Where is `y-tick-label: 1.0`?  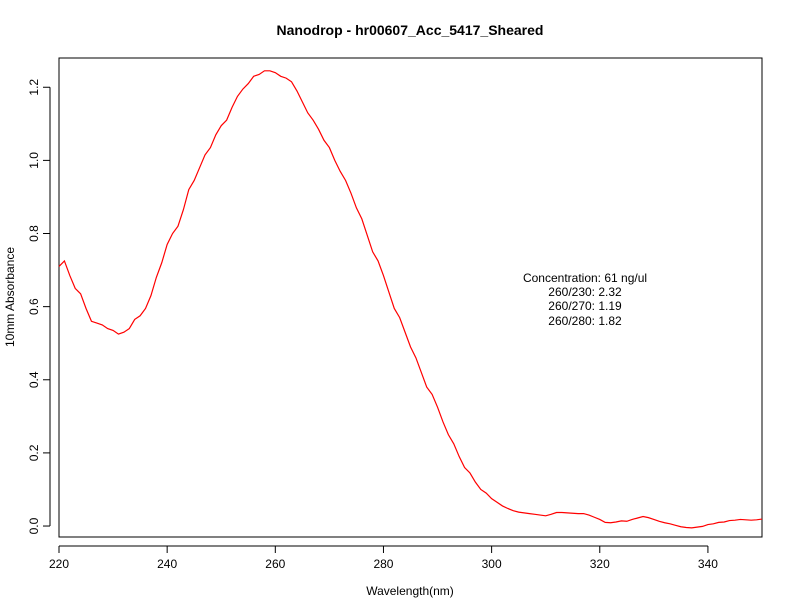
y-tick-label: 1.0 is located at coordinates (34, 160).